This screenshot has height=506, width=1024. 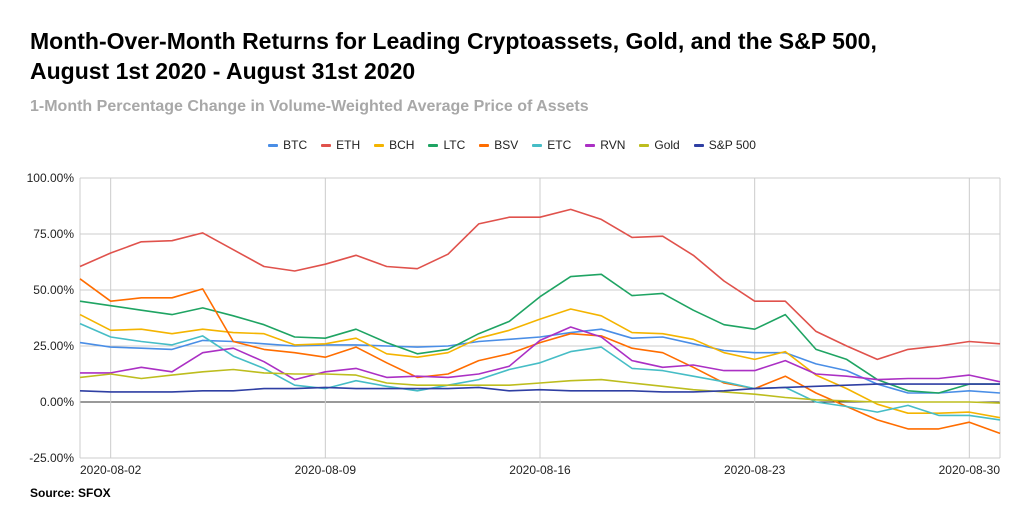 I want to click on legend-item-bsv: BSV, so click(x=498, y=145).